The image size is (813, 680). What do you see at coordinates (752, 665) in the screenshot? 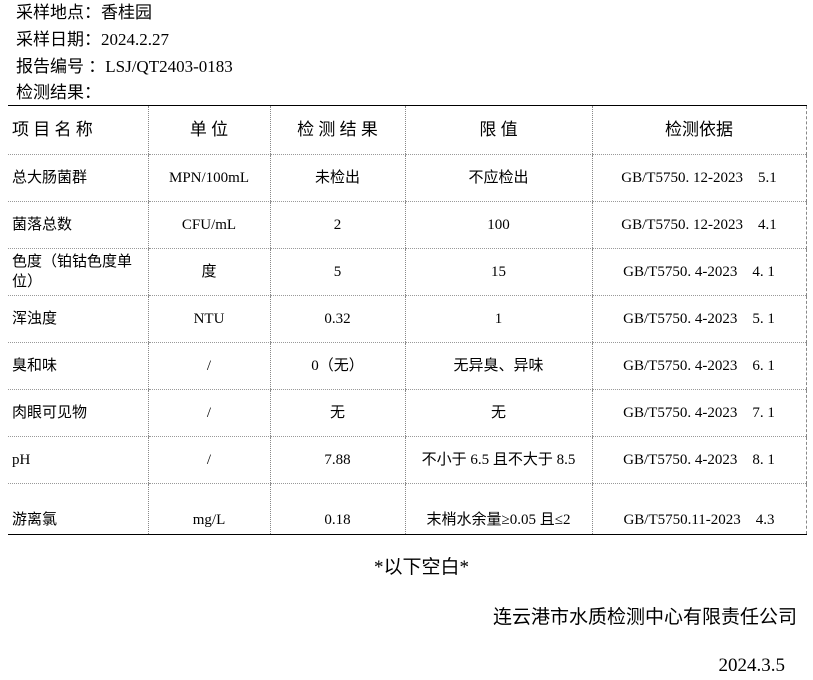
I see `report-date: 2024.3.5` at bounding box center [752, 665].